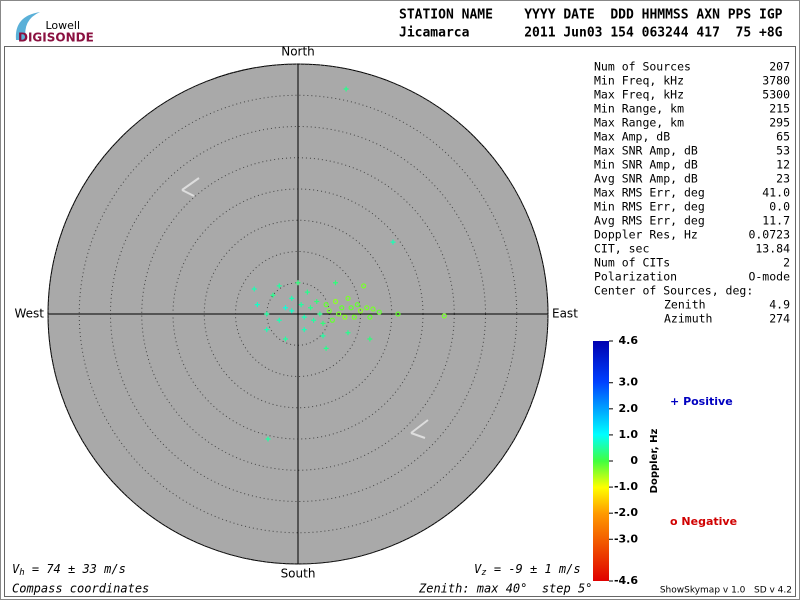 The width and height of the screenshot is (800, 600). What do you see at coordinates (75, 569) in the screenshot?
I see `value: = 74 ± 33 m/s` at bounding box center [75, 569].